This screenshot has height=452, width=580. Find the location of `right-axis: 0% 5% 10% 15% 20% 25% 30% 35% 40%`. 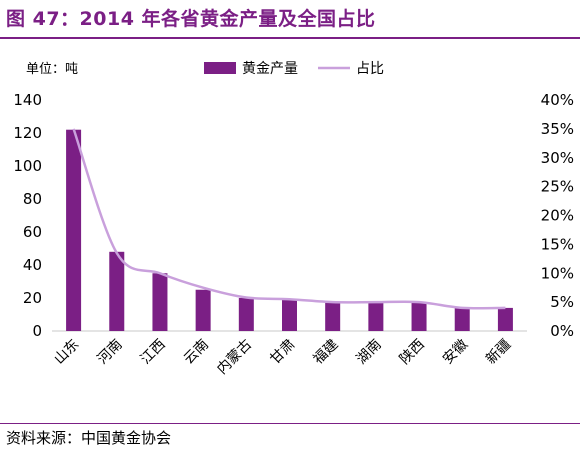

right-axis: 0% 5% 10% 15% 20% 25% 30% 35% 40% is located at coordinates (557, 215).